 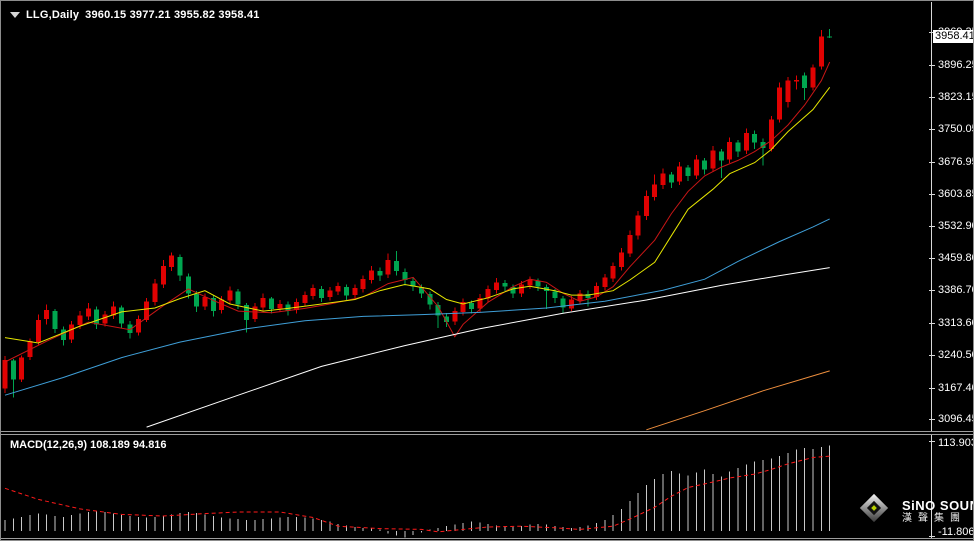 What do you see at coordinates (956, 97) in the screenshot?
I see `price-axis-label: 3823.15` at bounding box center [956, 97].